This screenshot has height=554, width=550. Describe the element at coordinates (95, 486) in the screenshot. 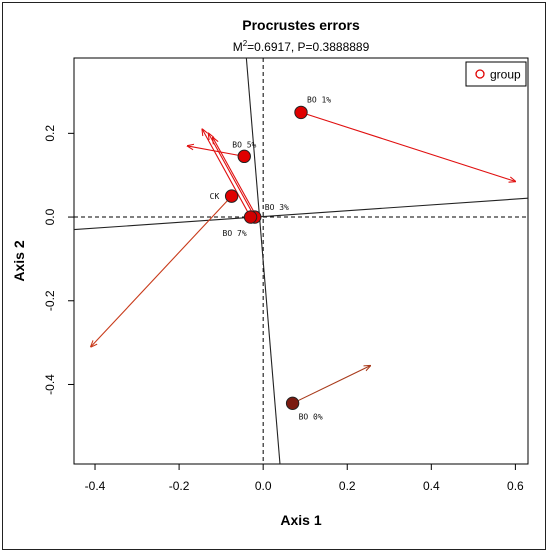

I see `x-tick-label: -0.4` at that location.